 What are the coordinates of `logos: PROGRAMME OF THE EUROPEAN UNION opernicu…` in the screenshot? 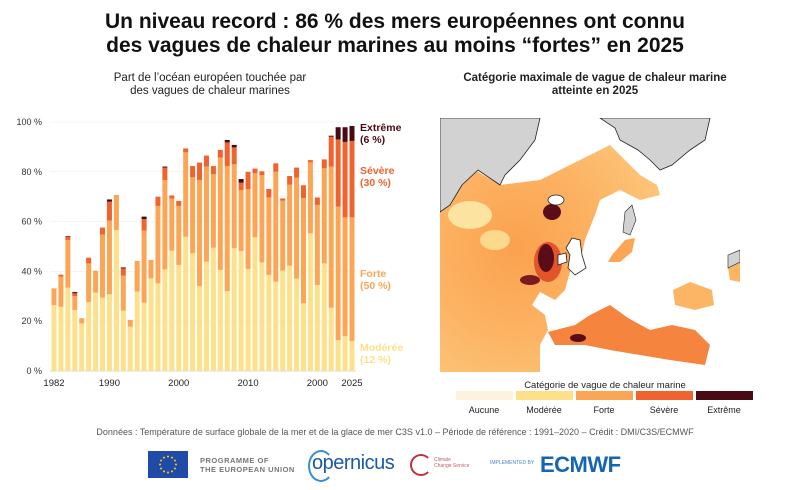 It's located at (395, 466).